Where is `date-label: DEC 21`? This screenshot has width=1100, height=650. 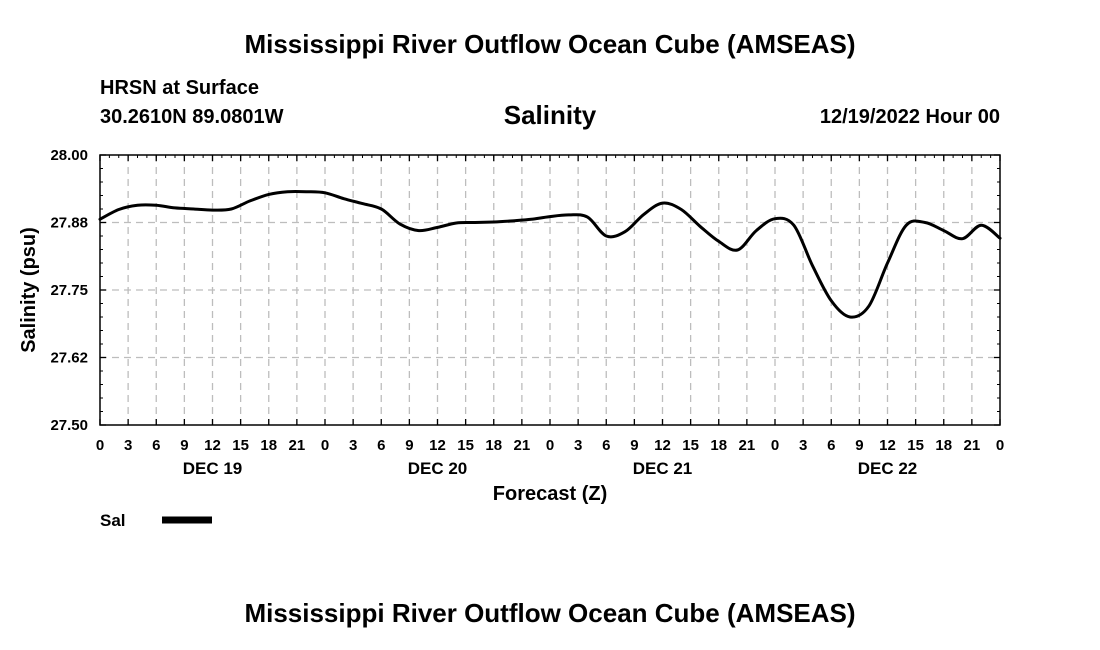 date-label: DEC 21 is located at coordinates (663, 468).